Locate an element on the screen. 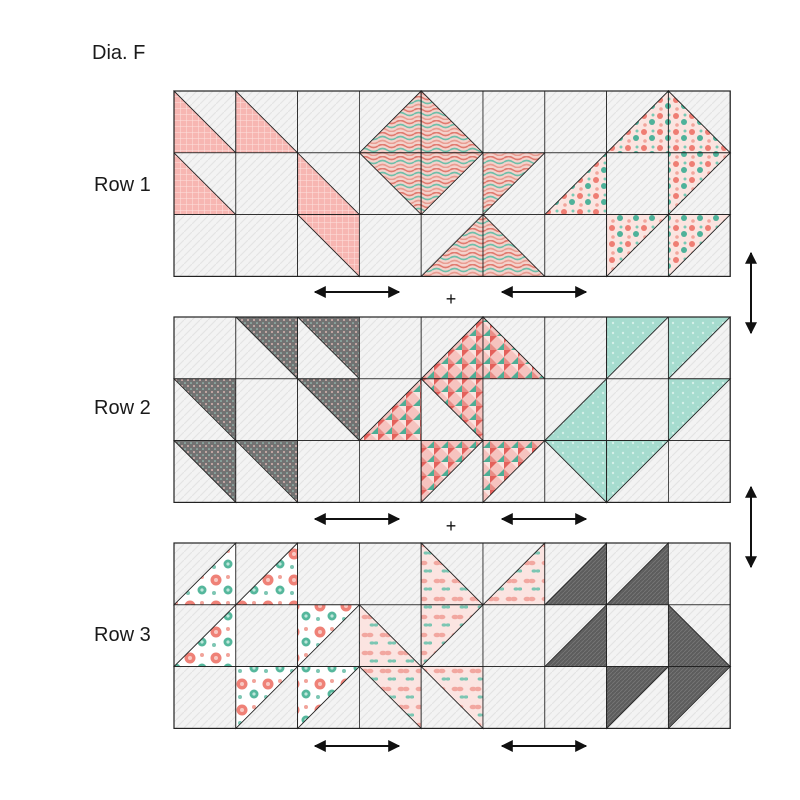  plus-sign-2: + is located at coordinates (451, 526).